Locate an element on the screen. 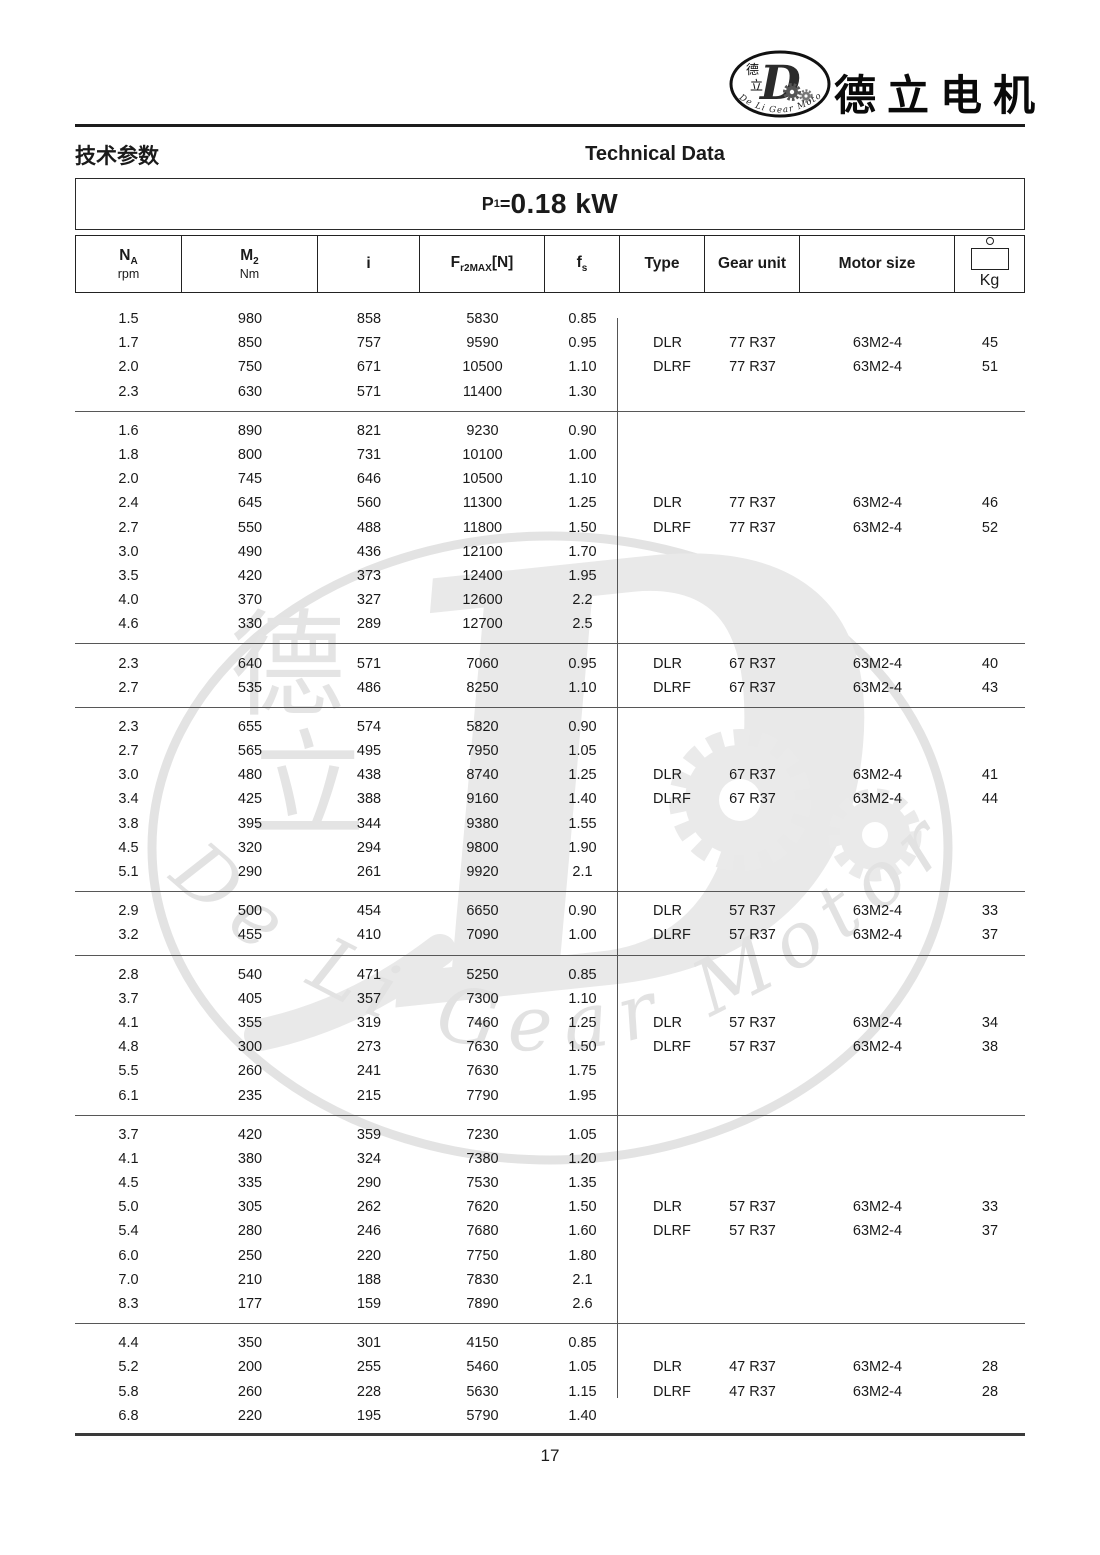 This screenshot has height=1555, width=1100. cell-m2: 645 is located at coordinates (250, 503).